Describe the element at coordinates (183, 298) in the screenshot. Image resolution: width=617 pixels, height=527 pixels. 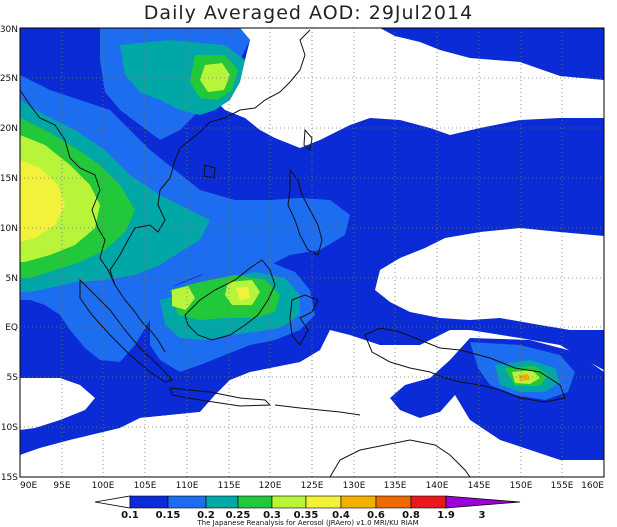
I see `aod-region-yellowgreen-borneo1` at that location.